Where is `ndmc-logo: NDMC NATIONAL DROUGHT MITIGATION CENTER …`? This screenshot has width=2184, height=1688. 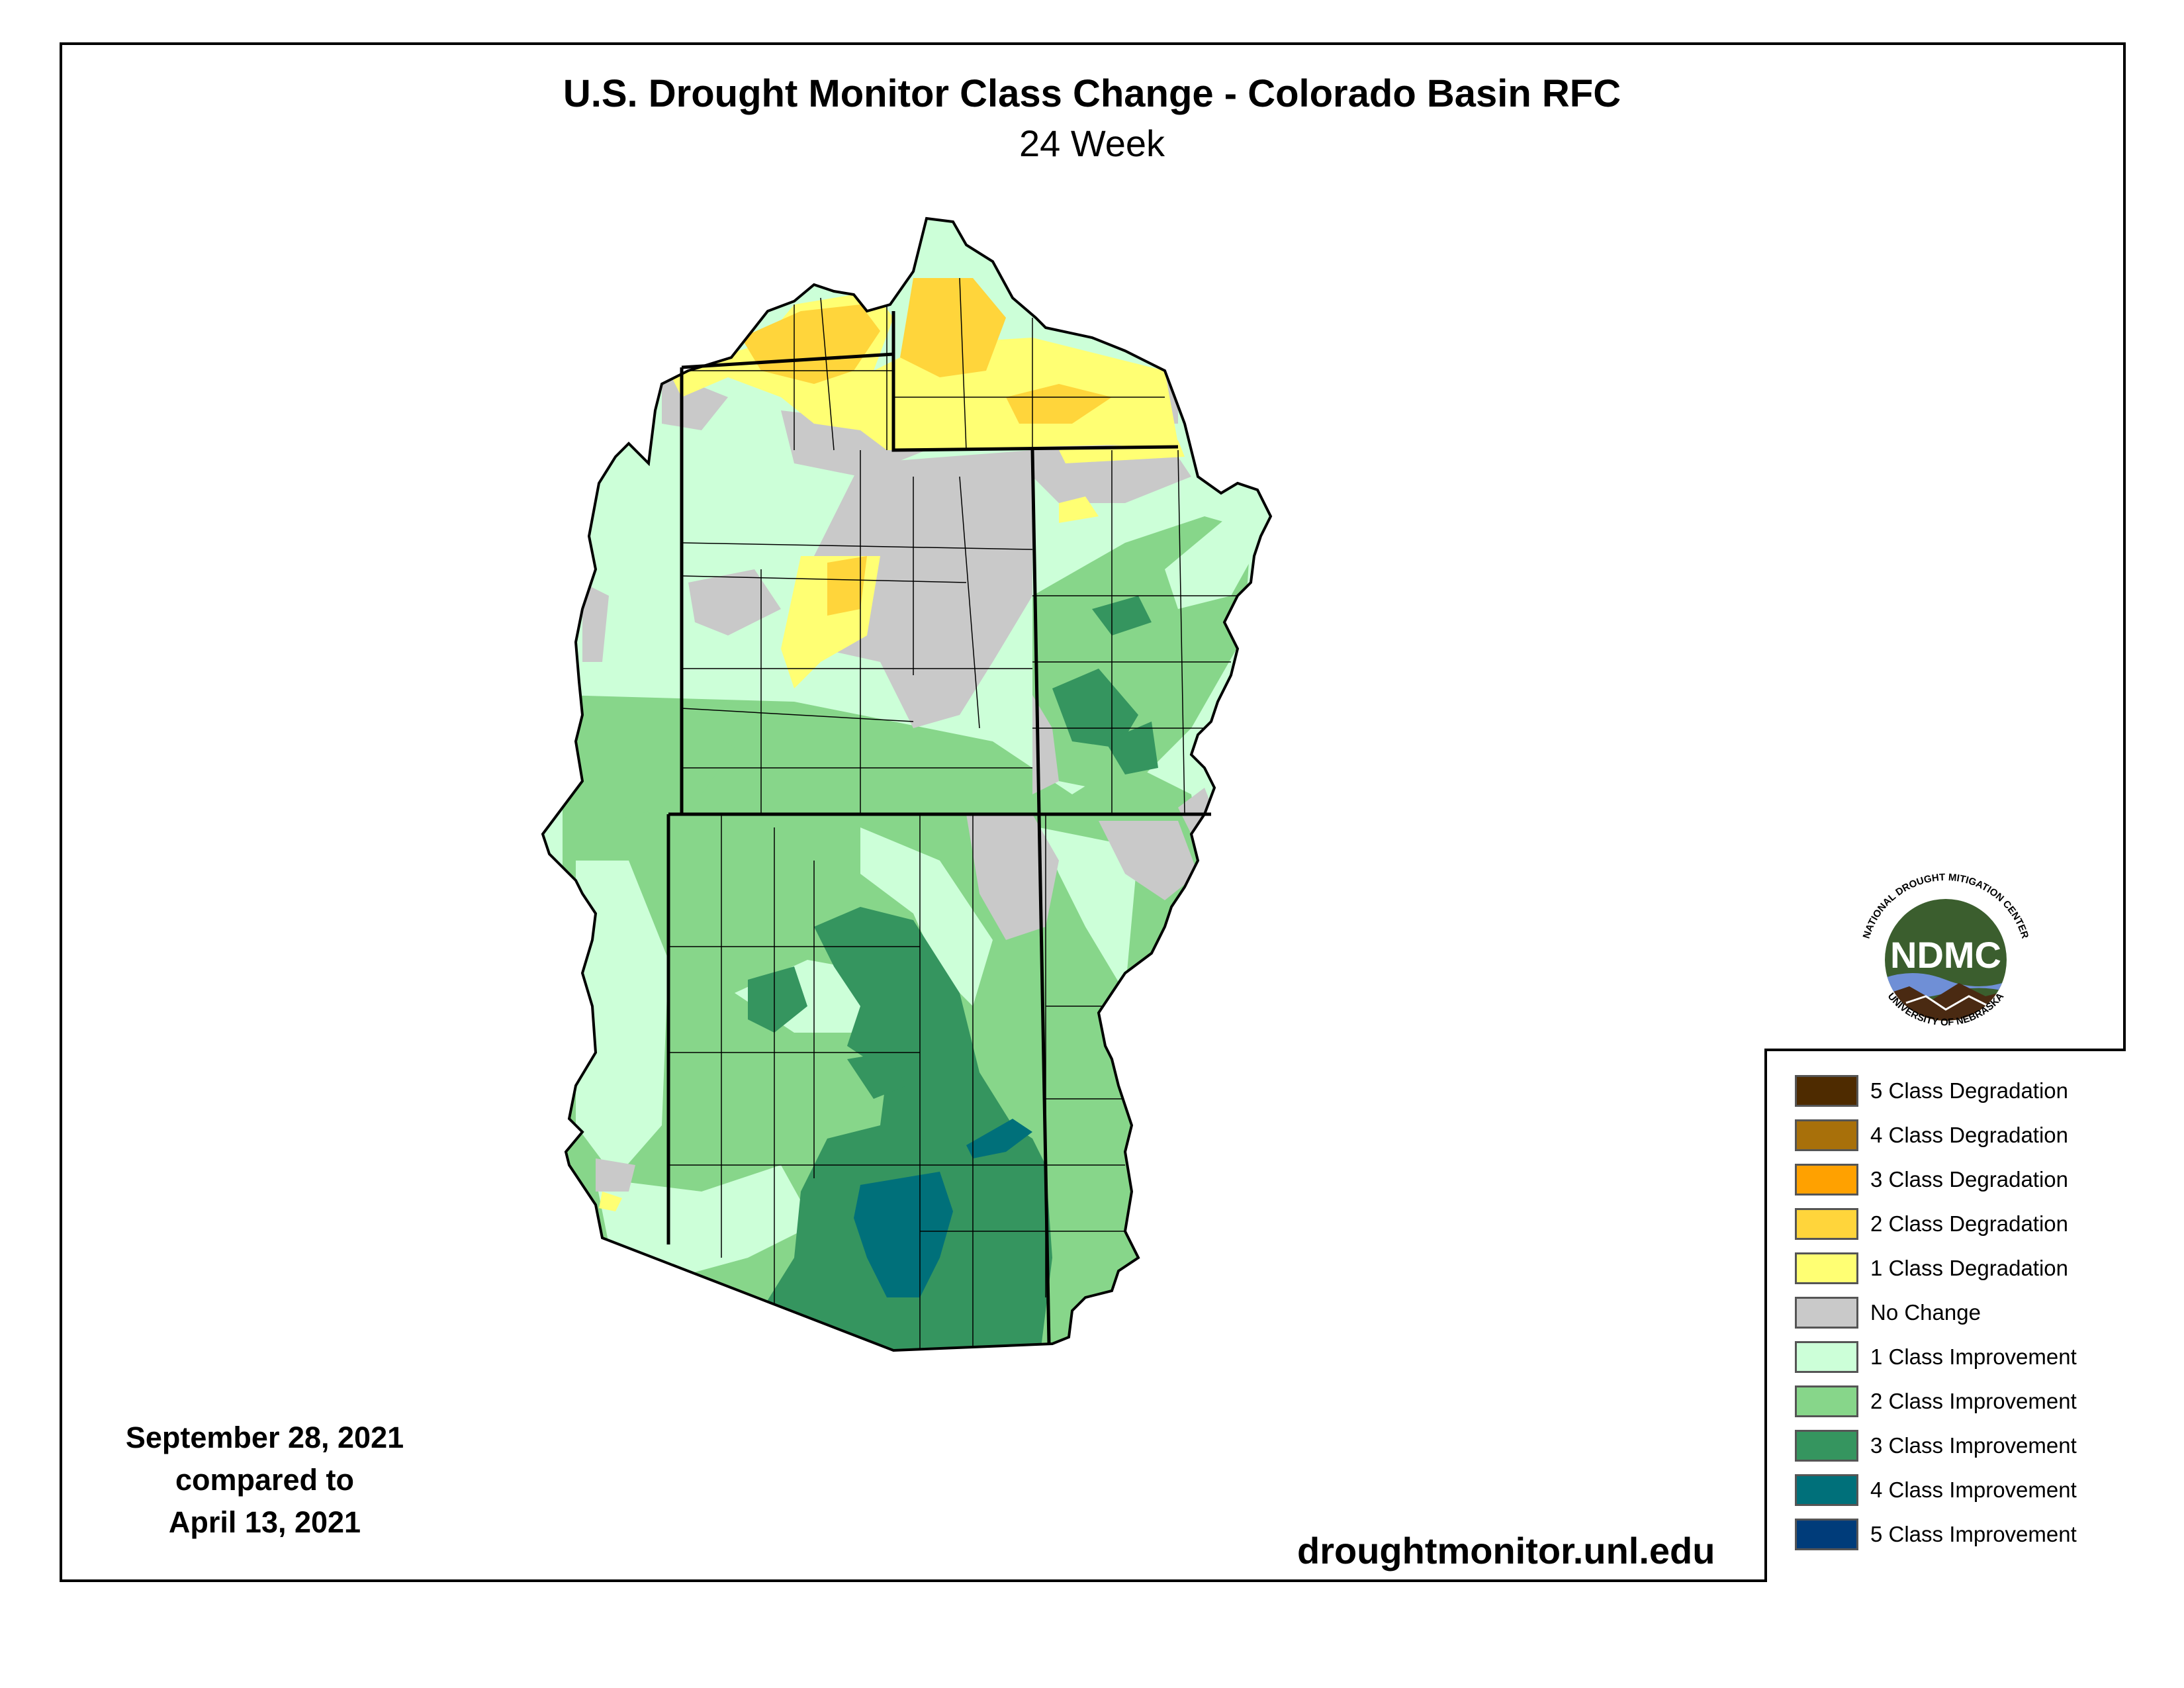 ndmc-logo: NDMC NATIONAL DROUGHT MITIGATION CENTER … is located at coordinates (1946, 950).